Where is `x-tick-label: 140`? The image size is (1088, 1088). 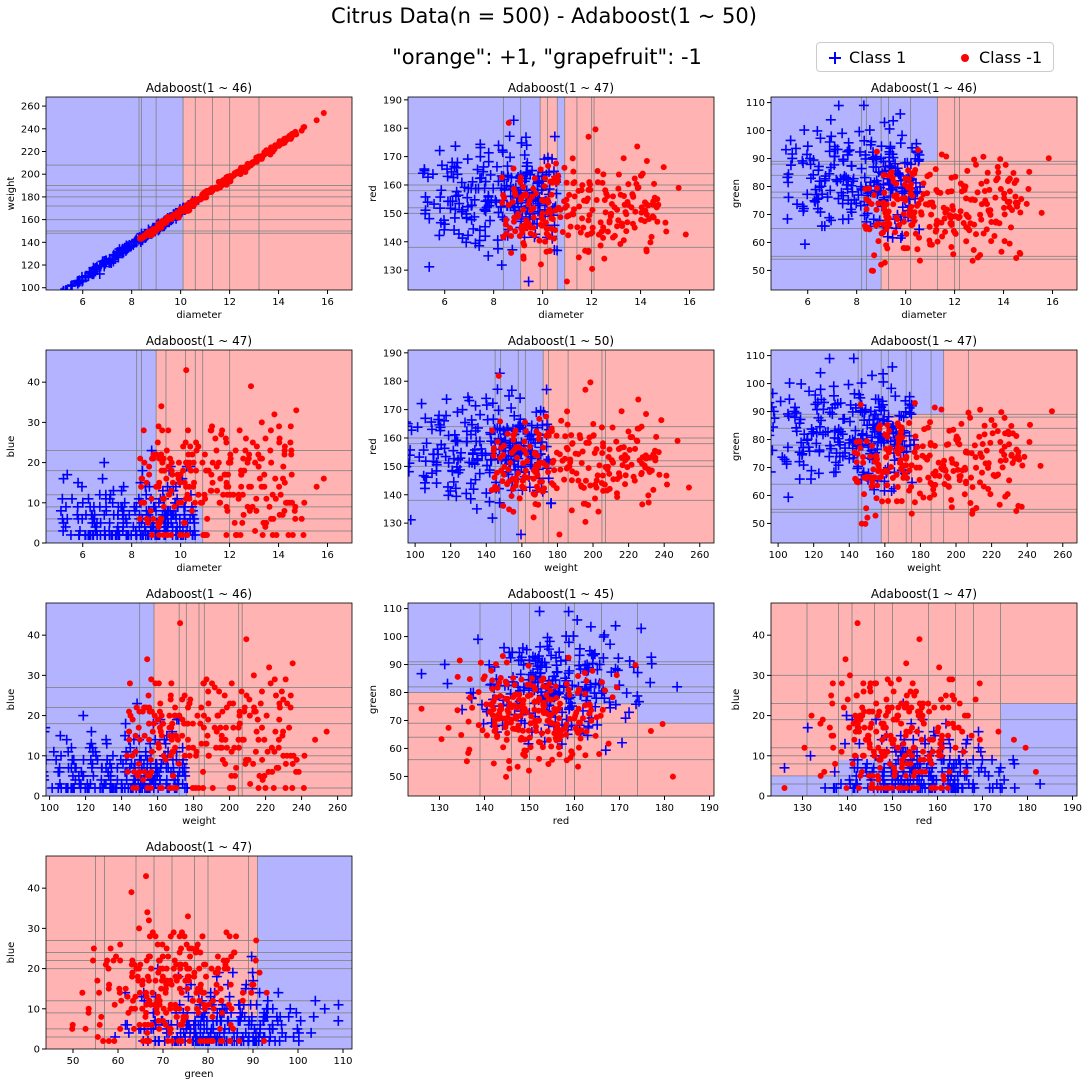 x-tick-label: 140 is located at coordinates (849, 555).